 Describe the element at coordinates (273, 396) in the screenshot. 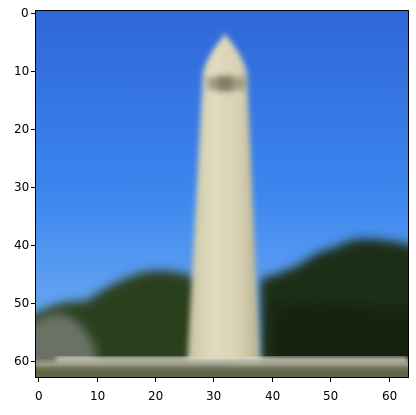

I see `x-tick-label: 40` at that location.